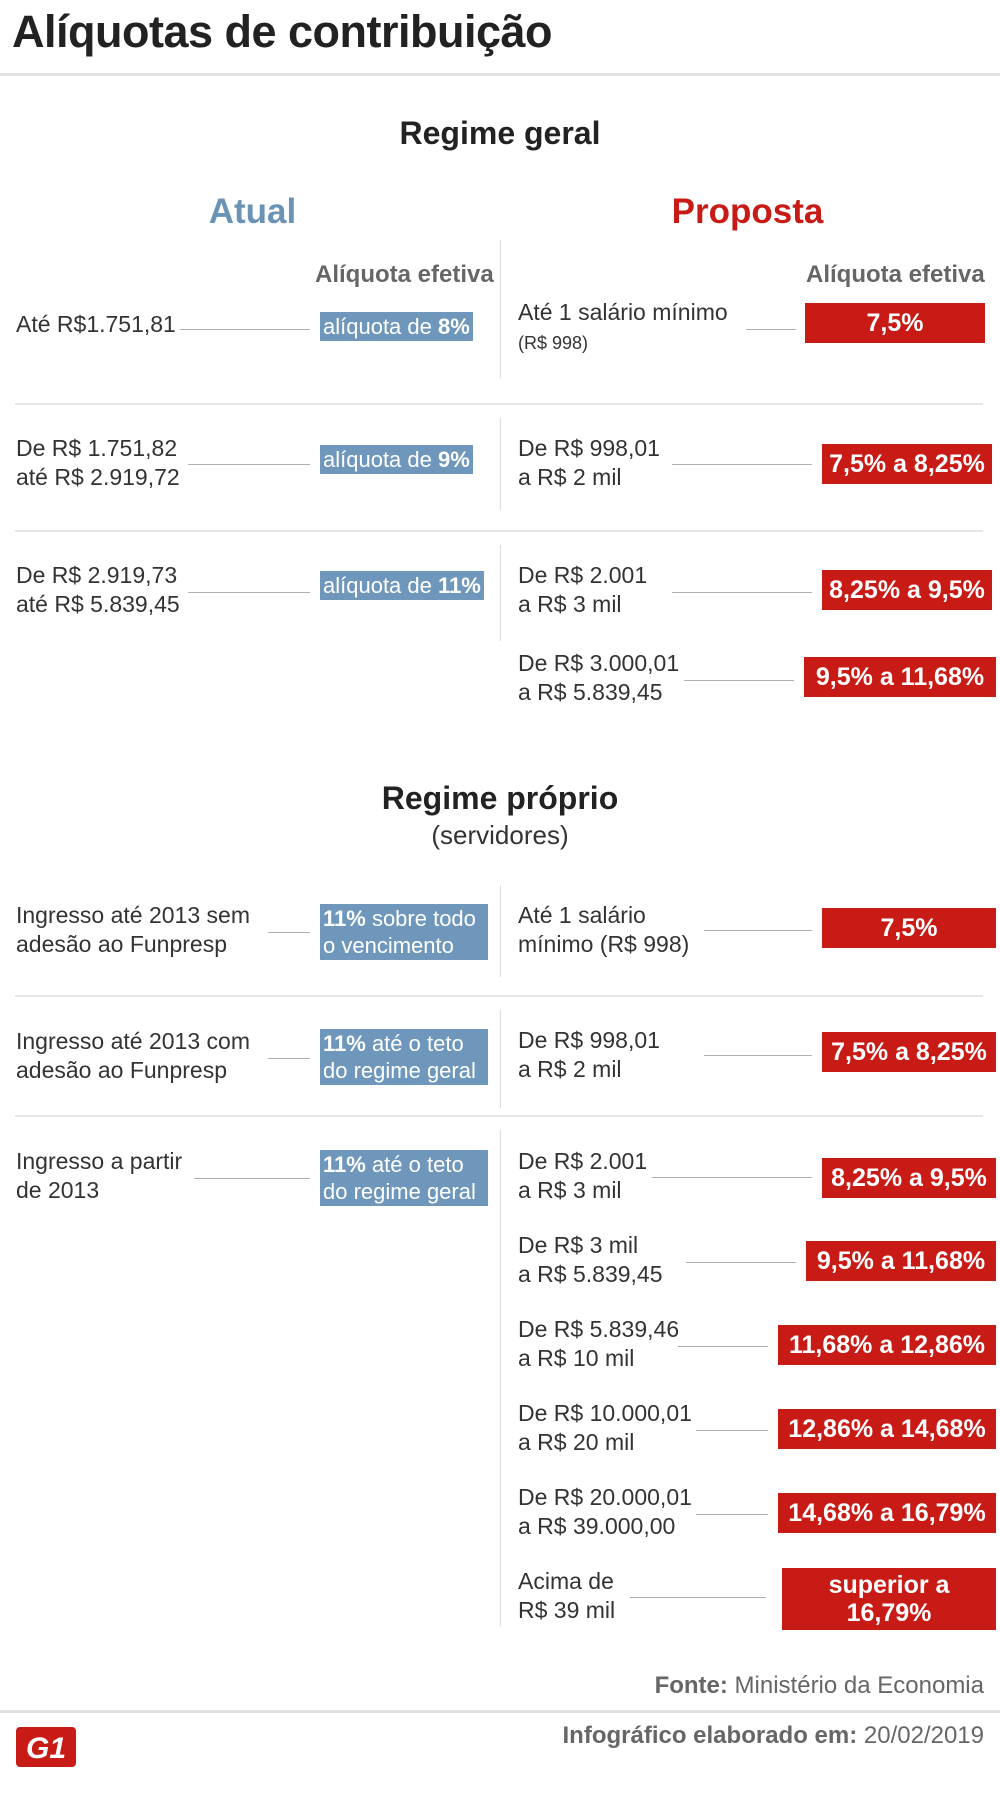  What do you see at coordinates (396, 326) in the screenshot?
I see `rg-atual-rate-1: alíquota de 8%` at bounding box center [396, 326].